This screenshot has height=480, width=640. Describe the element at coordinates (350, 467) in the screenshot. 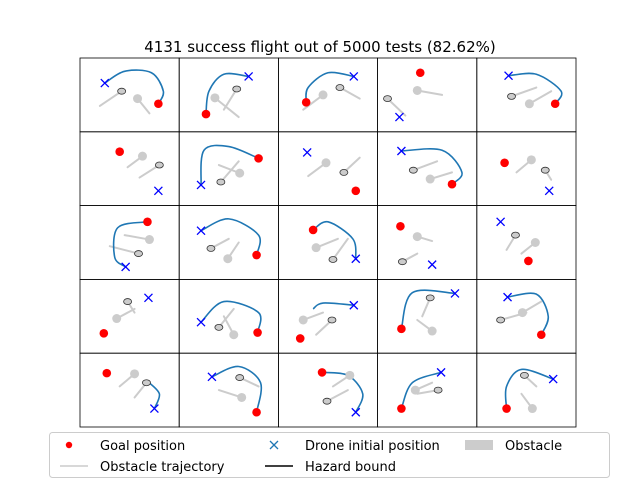

I see `legend-label: Hazard bound` at that location.